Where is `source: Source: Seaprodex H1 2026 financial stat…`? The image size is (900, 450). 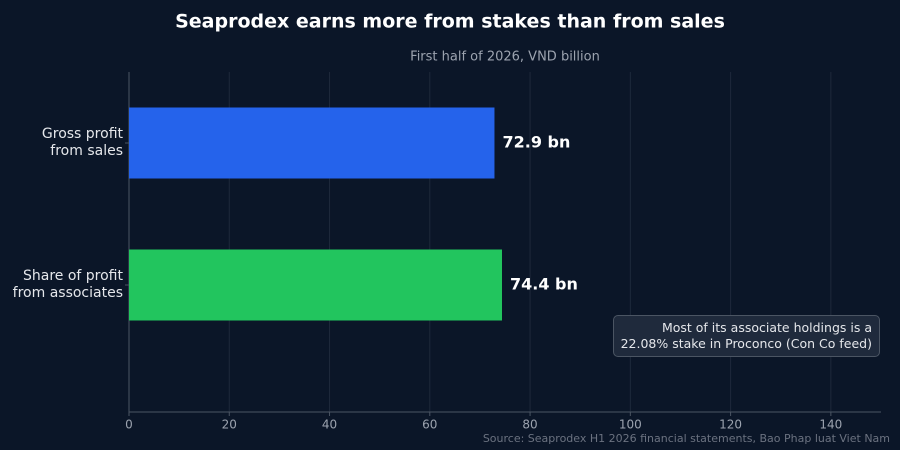
source: Source: Seaprodex H1 2026 financial stat… is located at coordinates (686, 438).